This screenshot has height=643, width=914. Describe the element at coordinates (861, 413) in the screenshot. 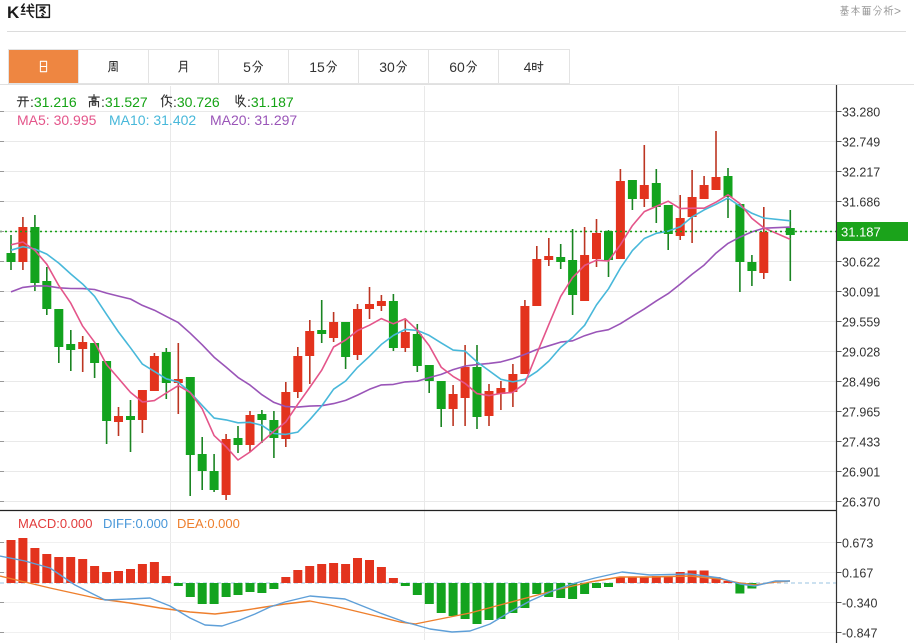

I see `svg-text: 27.965` at that location.